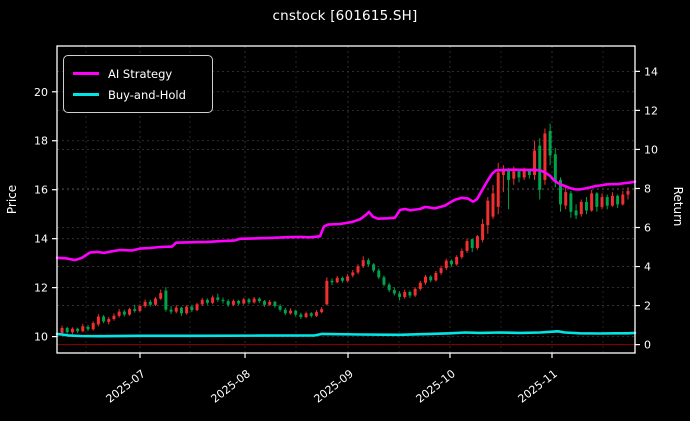 The image size is (690, 421). Describe the element at coordinates (137, 73) in the screenshot. I see `legend-item-ai-strategy: AI Strategy` at that location.